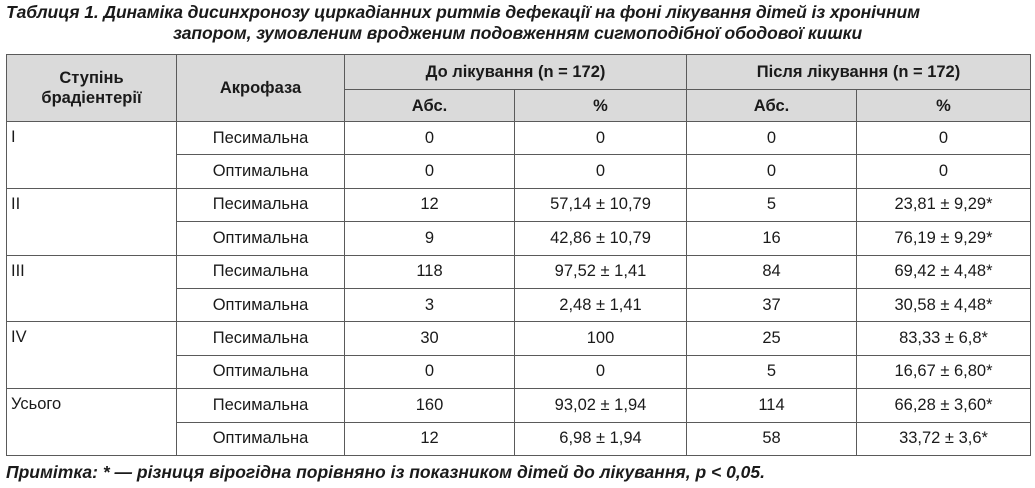 The height and width of the screenshot is (488, 1035). I want to click on cell-before-abs: 160, so click(429, 405).